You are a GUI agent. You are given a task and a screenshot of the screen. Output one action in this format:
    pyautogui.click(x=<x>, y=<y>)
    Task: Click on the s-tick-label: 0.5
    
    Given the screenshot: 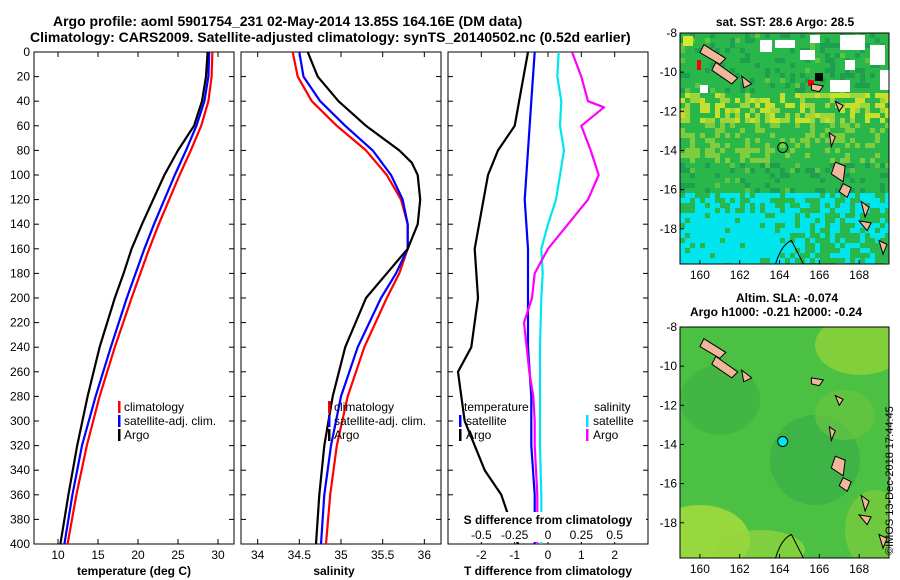 What is the action you would take?
    pyautogui.click(x=614, y=535)
    